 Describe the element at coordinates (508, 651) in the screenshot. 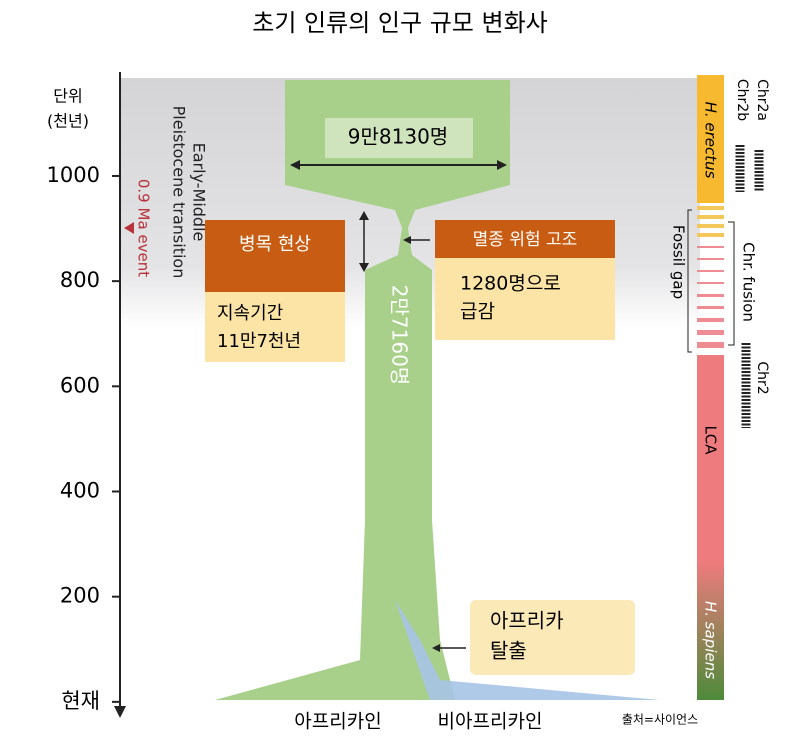

I see `out-of-africa: 탈출` at that location.